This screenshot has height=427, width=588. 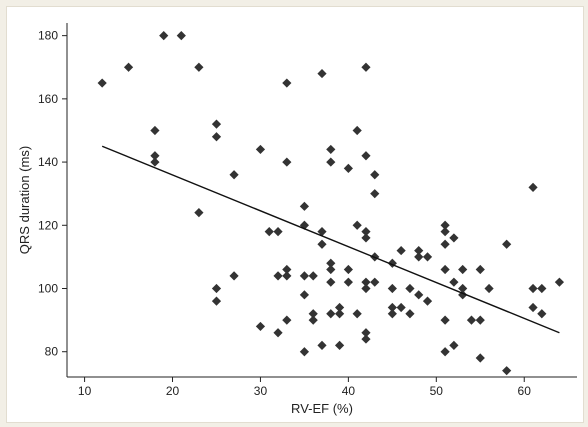 What do you see at coordinates (261, 391) in the screenshot?
I see `x-tick-label: 30` at bounding box center [261, 391].